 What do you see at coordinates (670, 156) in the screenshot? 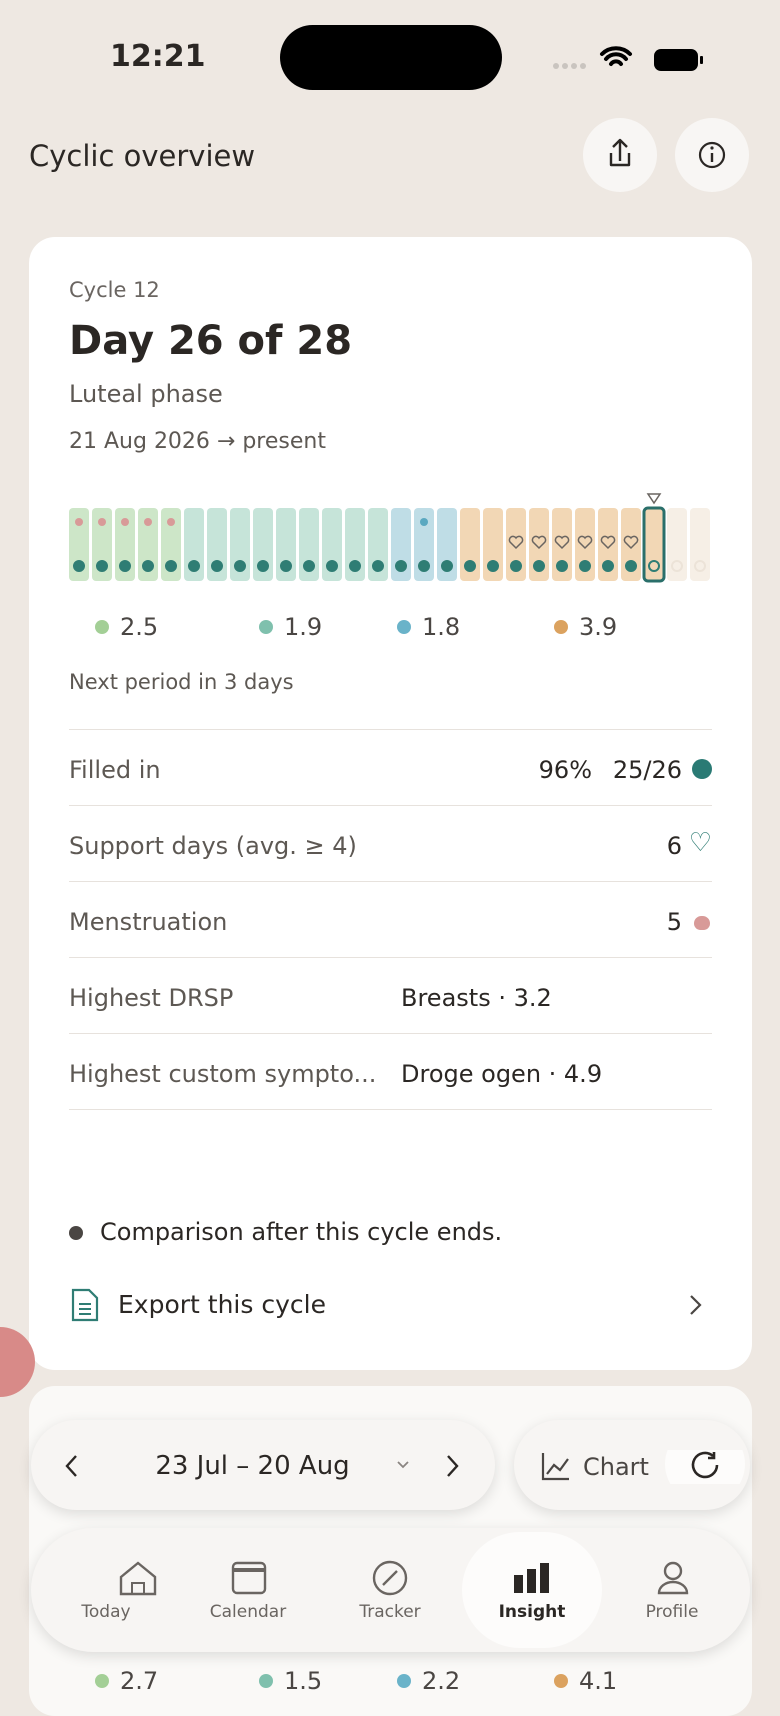
I see `header-buttons` at bounding box center [670, 156].